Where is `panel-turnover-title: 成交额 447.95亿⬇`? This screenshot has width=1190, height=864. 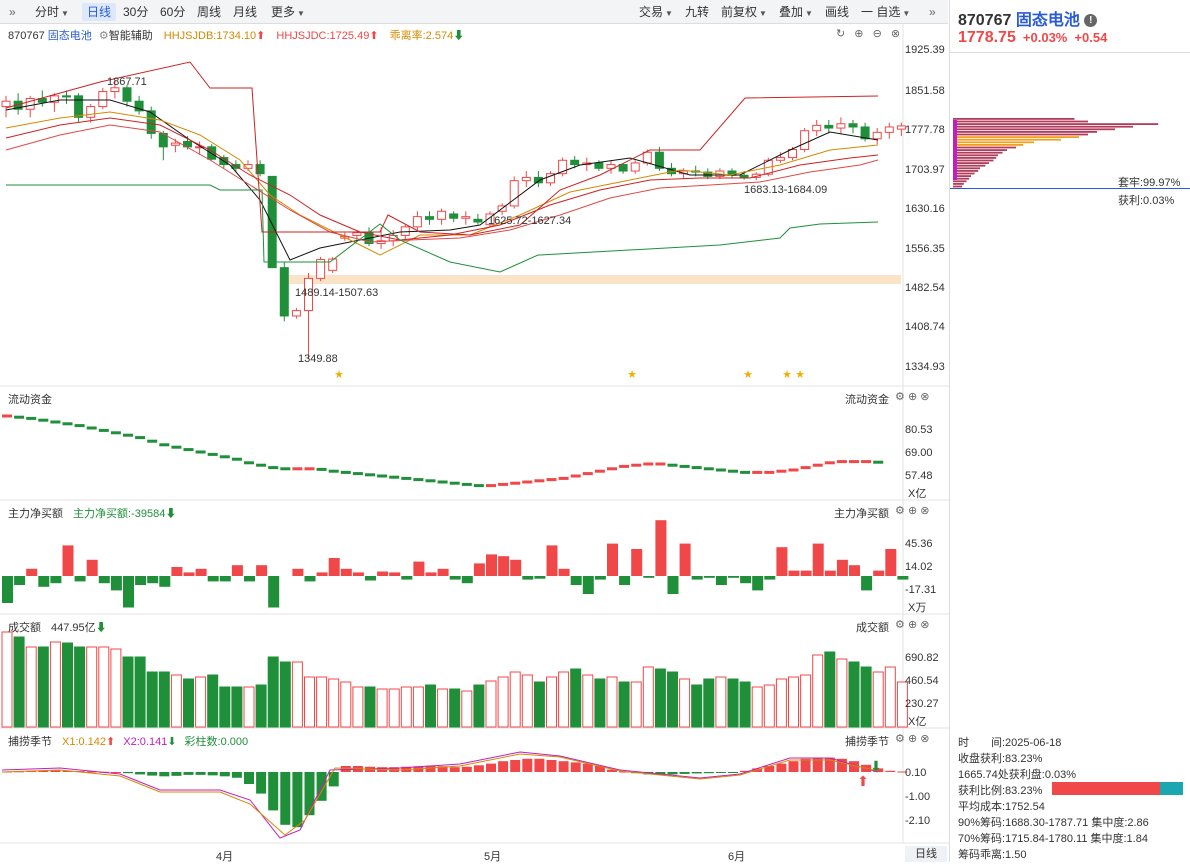
panel-turnover-title: 成交额 447.95亿⬇ is located at coordinates (57, 628).